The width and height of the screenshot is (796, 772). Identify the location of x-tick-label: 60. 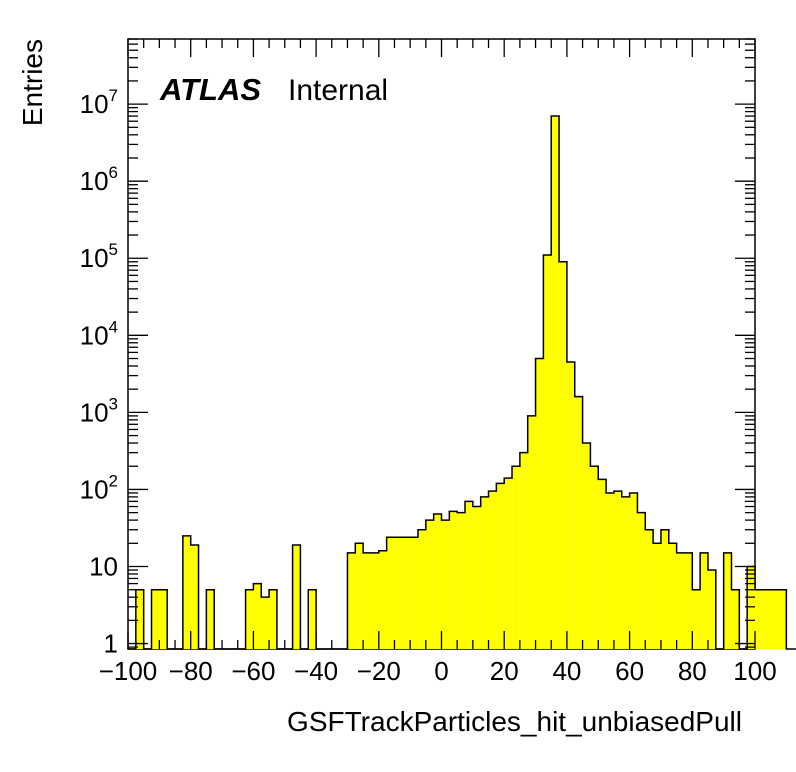
(629, 671).